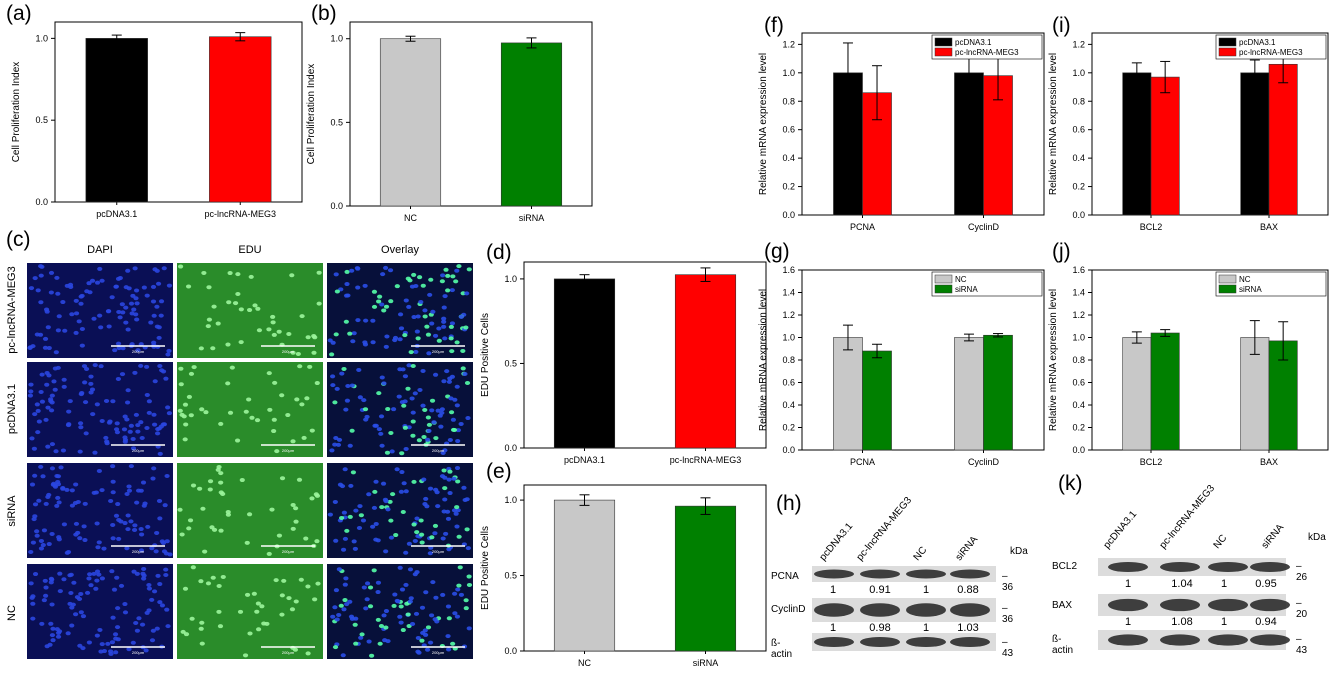 This screenshot has height=673, width=1333. Describe the element at coordinates (774, 25) in the screenshot. I see `panel-label-f: (f)` at that location.